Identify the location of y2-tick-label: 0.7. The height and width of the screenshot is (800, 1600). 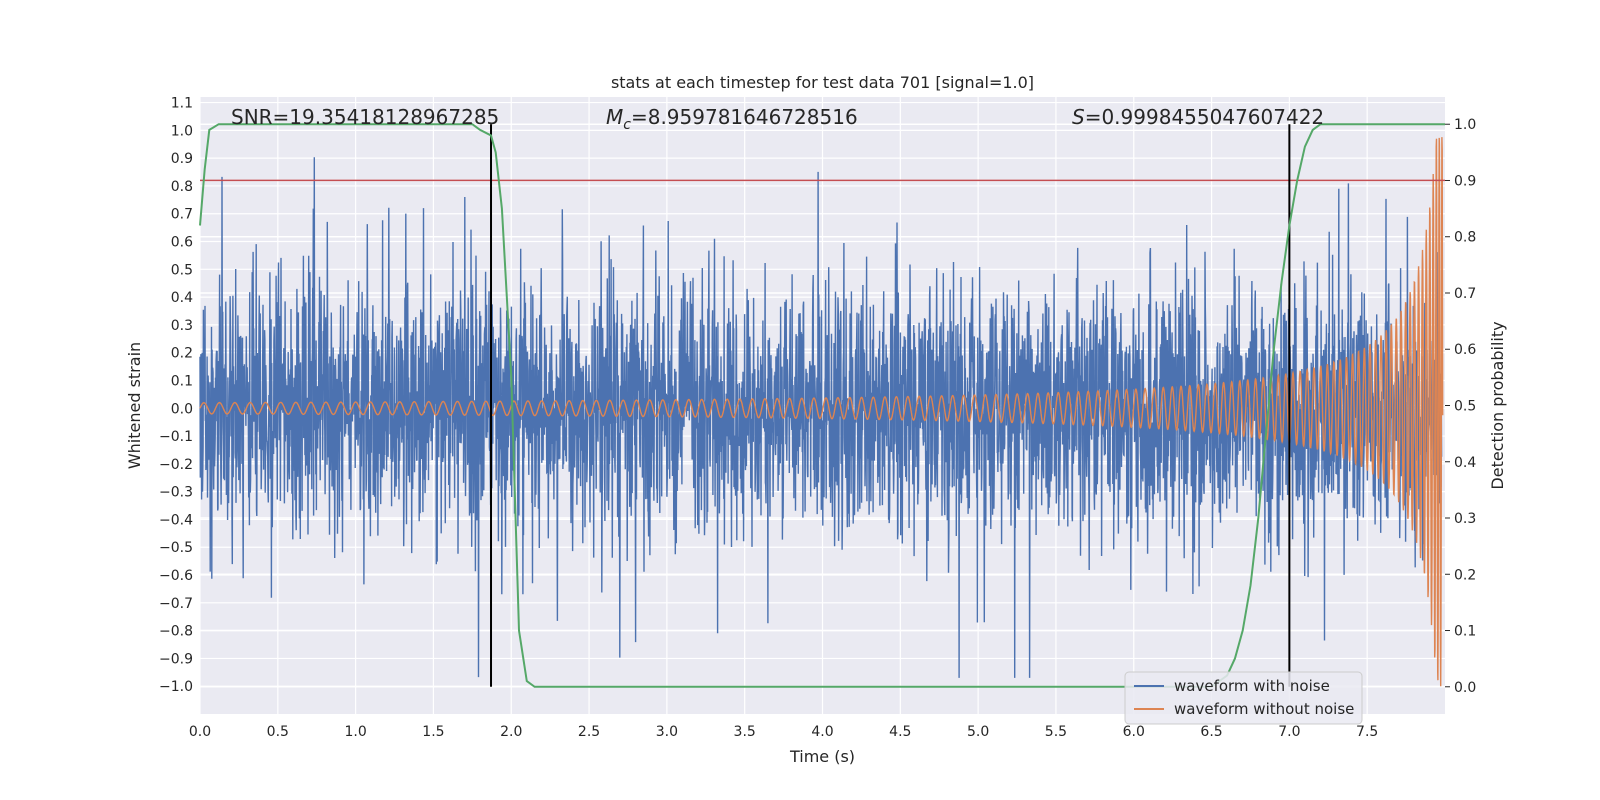
(1465, 294).